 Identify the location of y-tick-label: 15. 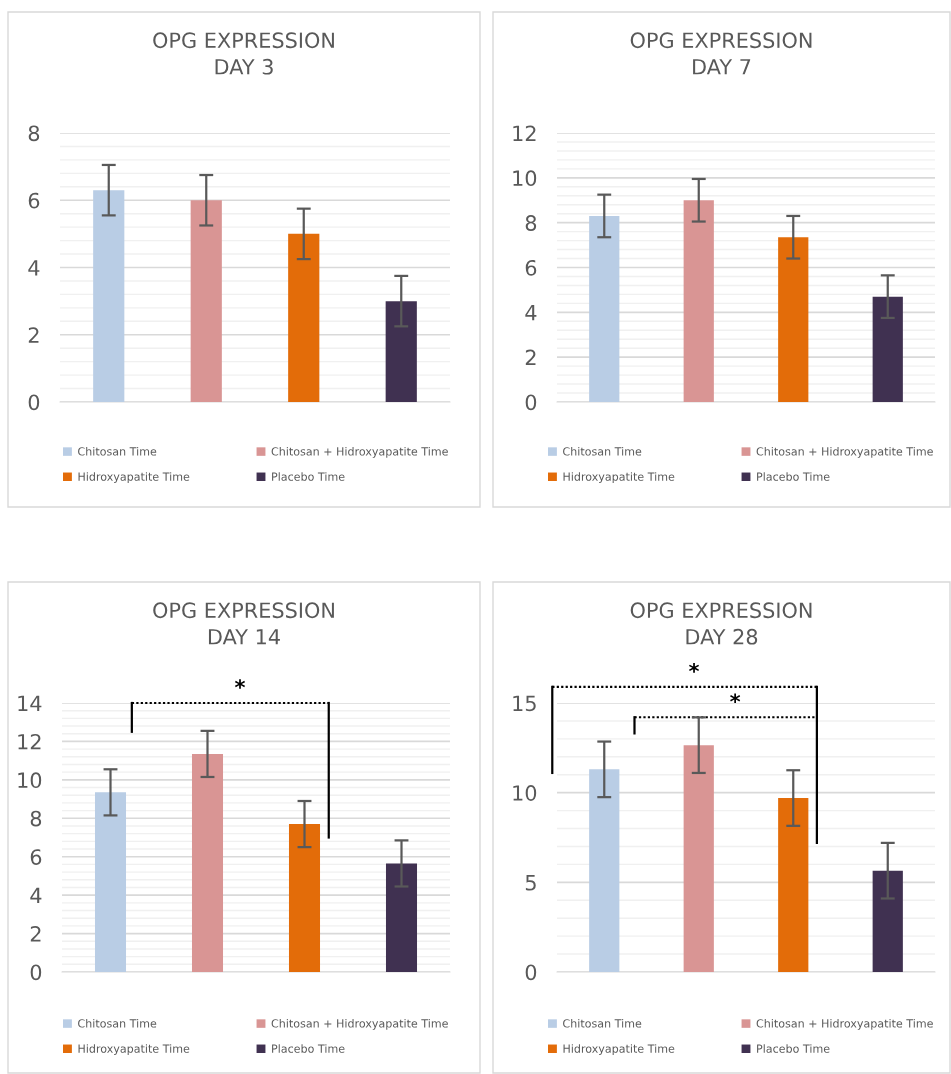
(524, 703).